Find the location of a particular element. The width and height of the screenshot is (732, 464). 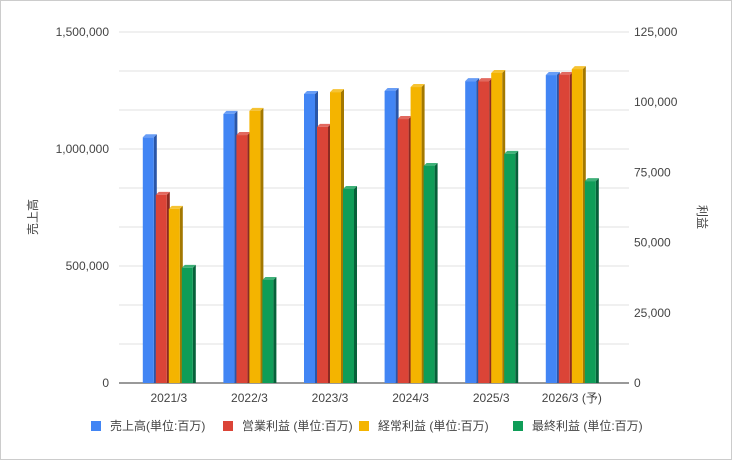

y2-tick-label: 50,000 is located at coordinates (652, 243).